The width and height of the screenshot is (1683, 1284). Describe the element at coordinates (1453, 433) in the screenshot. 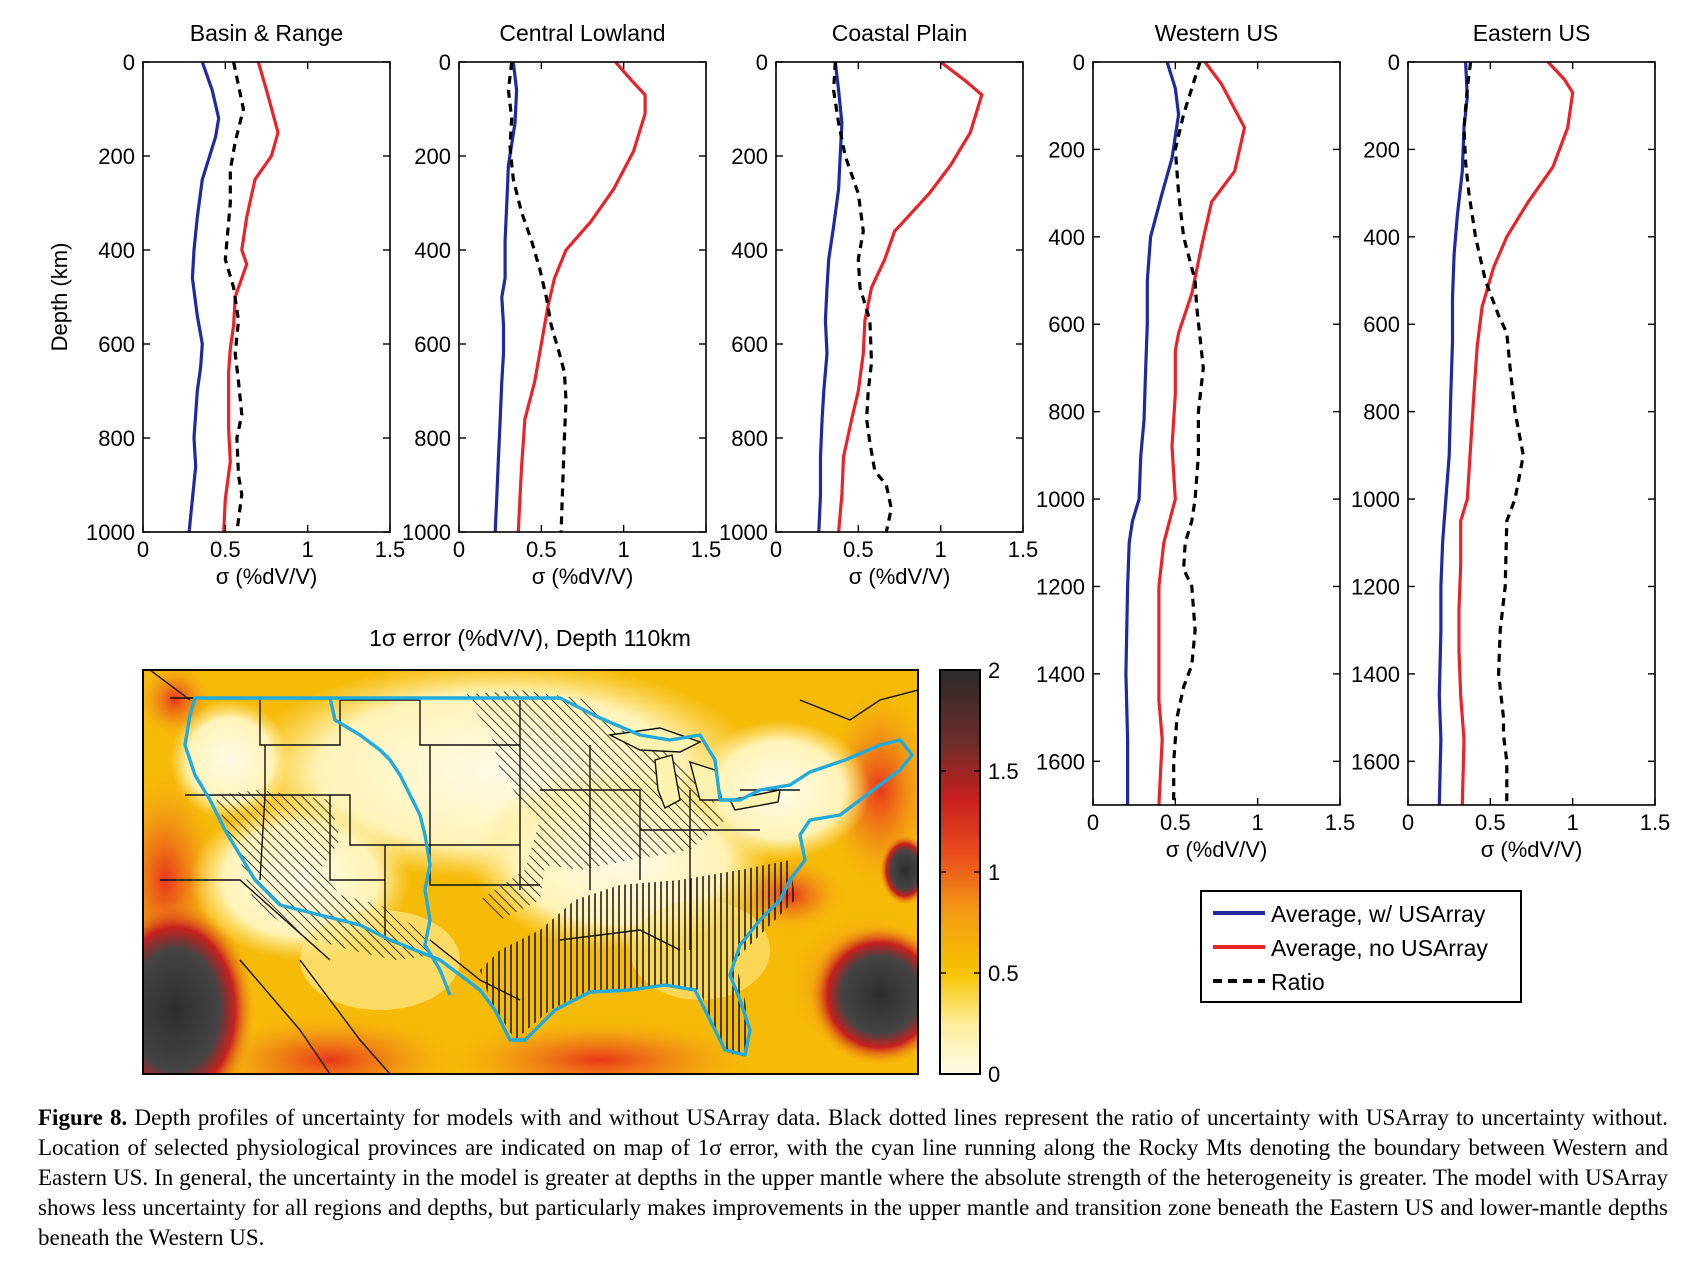

I see `series-line-with-usarray-eastern-us` at that location.